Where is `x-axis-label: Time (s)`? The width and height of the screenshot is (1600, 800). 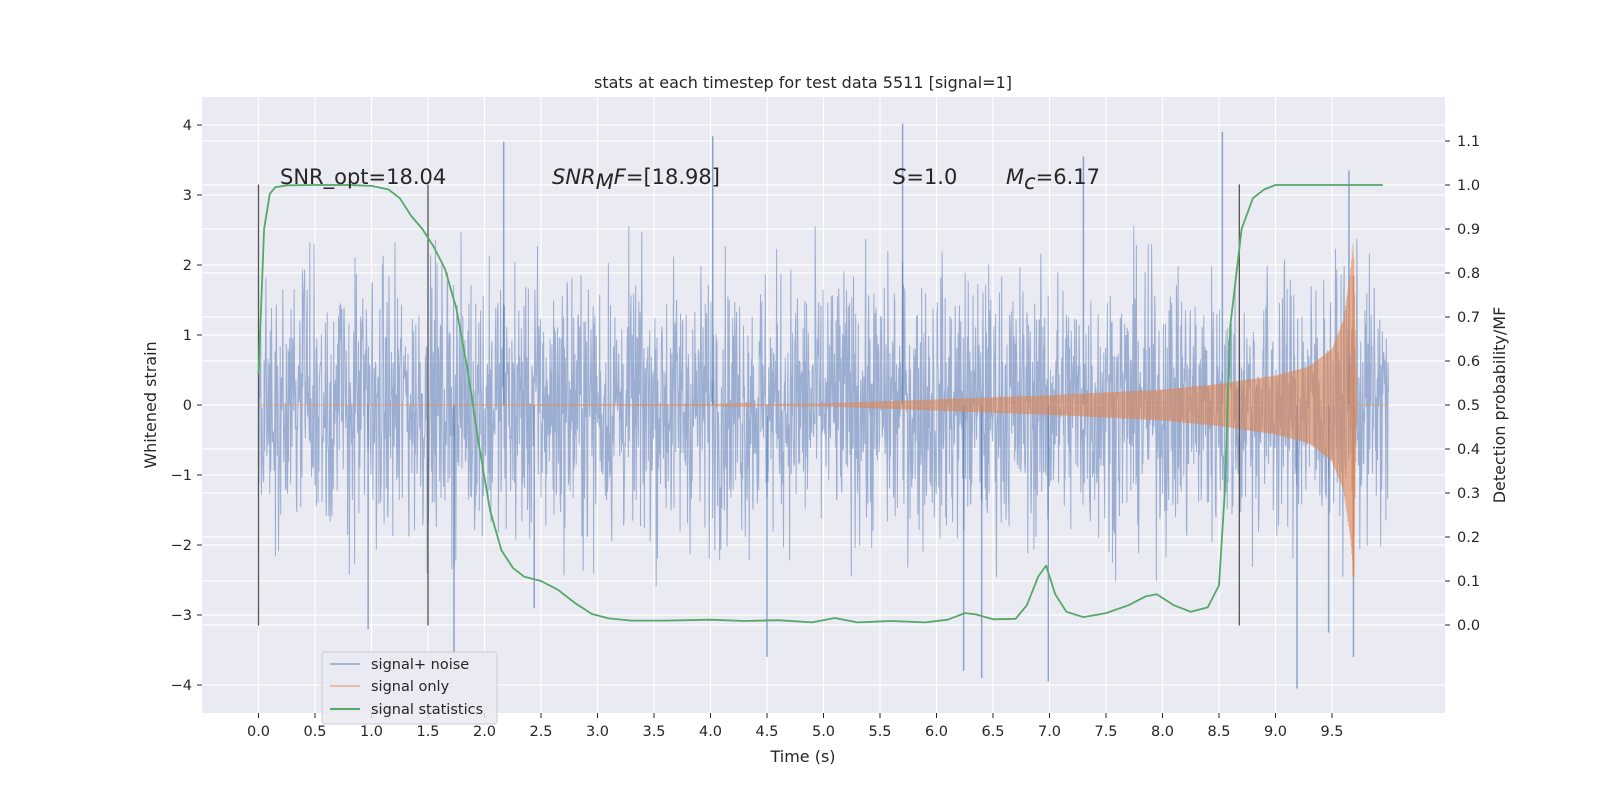 x-axis-label: Time (s) is located at coordinates (802, 756).